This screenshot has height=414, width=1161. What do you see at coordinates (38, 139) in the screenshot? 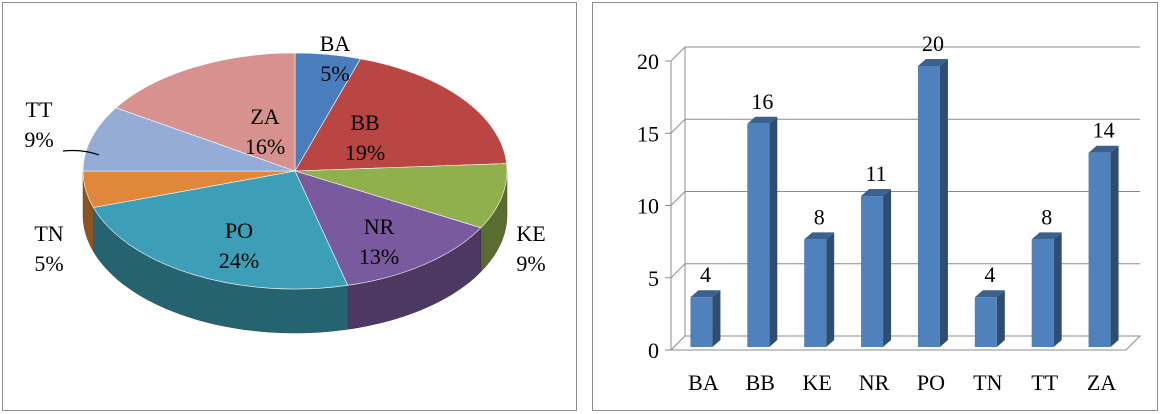
I see `pie-percent-tt: 9%` at bounding box center [38, 139].